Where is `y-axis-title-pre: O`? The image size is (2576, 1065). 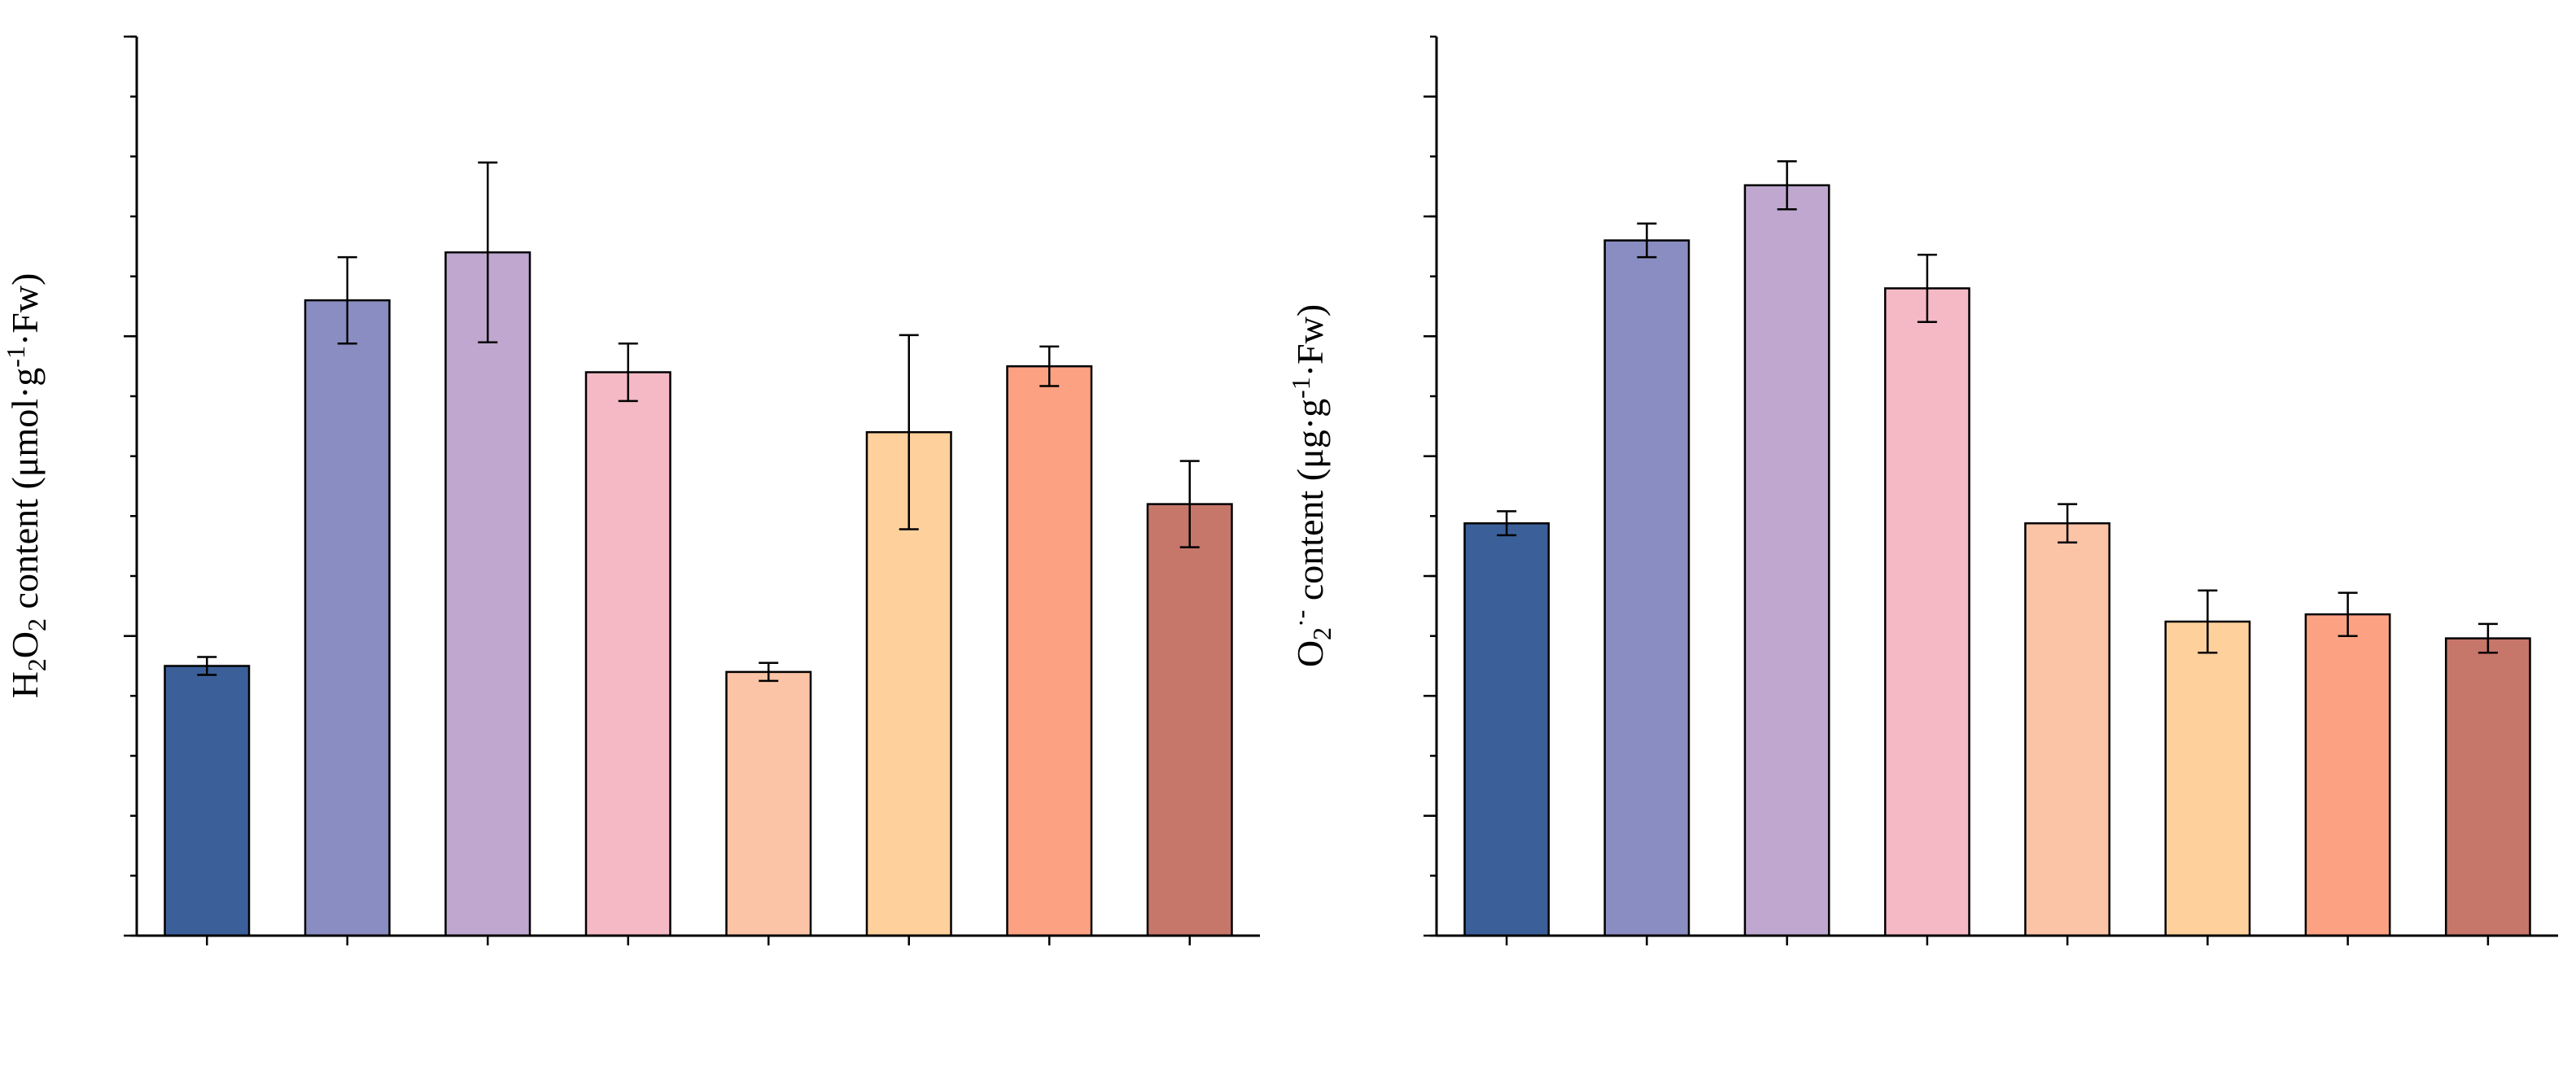
y-axis-title-pre: O is located at coordinates (1310, 654).